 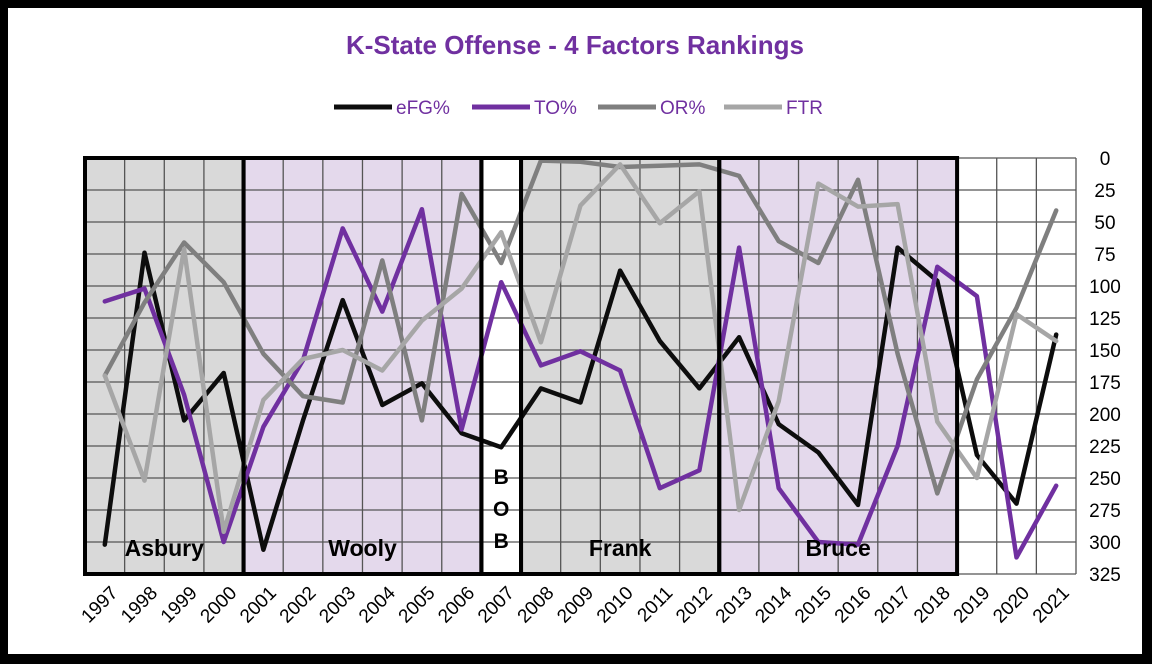 I want to click on chart-title: K-State Offense - 4 Factors Rankings, so click(x=575, y=45).